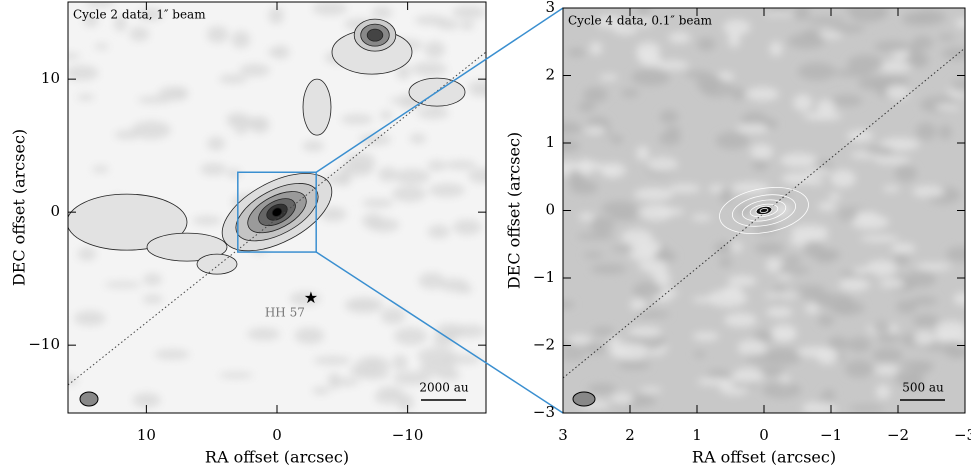 This screenshot has height=468, width=971. Describe the element at coordinates (285, 313) in the screenshot. I see `source-label: HH 57` at that location.